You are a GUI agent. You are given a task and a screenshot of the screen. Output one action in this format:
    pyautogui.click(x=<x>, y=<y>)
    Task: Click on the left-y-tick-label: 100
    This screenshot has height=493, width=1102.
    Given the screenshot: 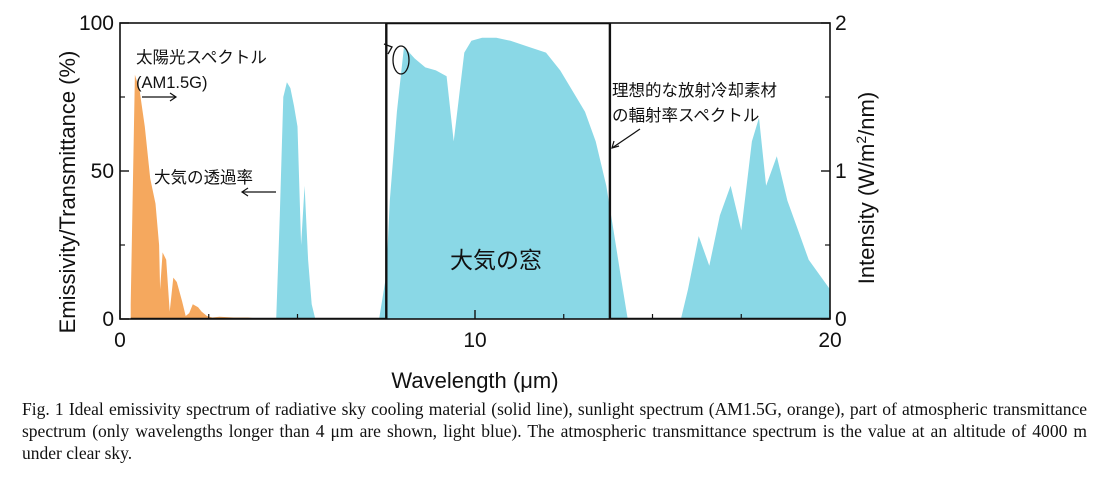 What is the action you would take?
    pyautogui.click(x=96, y=23)
    